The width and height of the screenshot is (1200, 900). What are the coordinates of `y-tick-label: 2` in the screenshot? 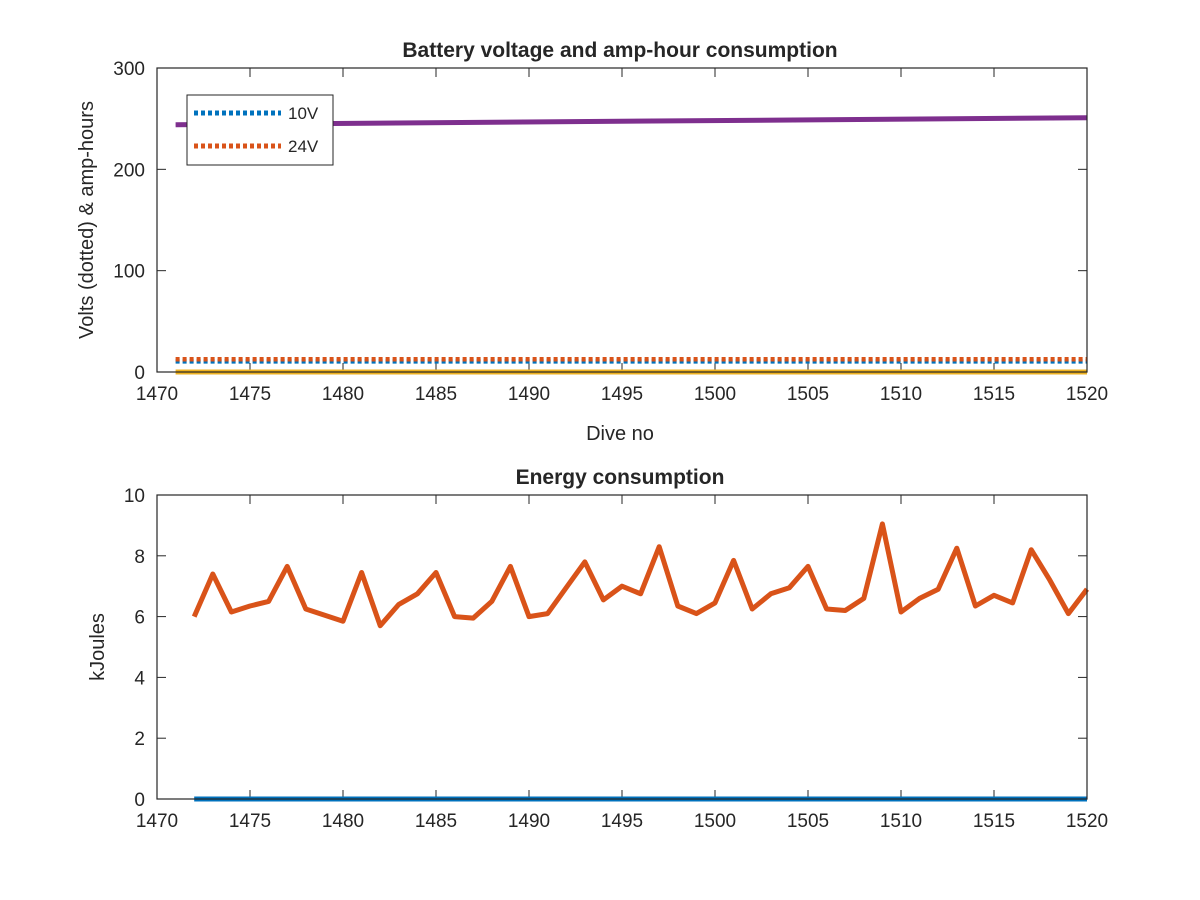 It's located at (139, 739).